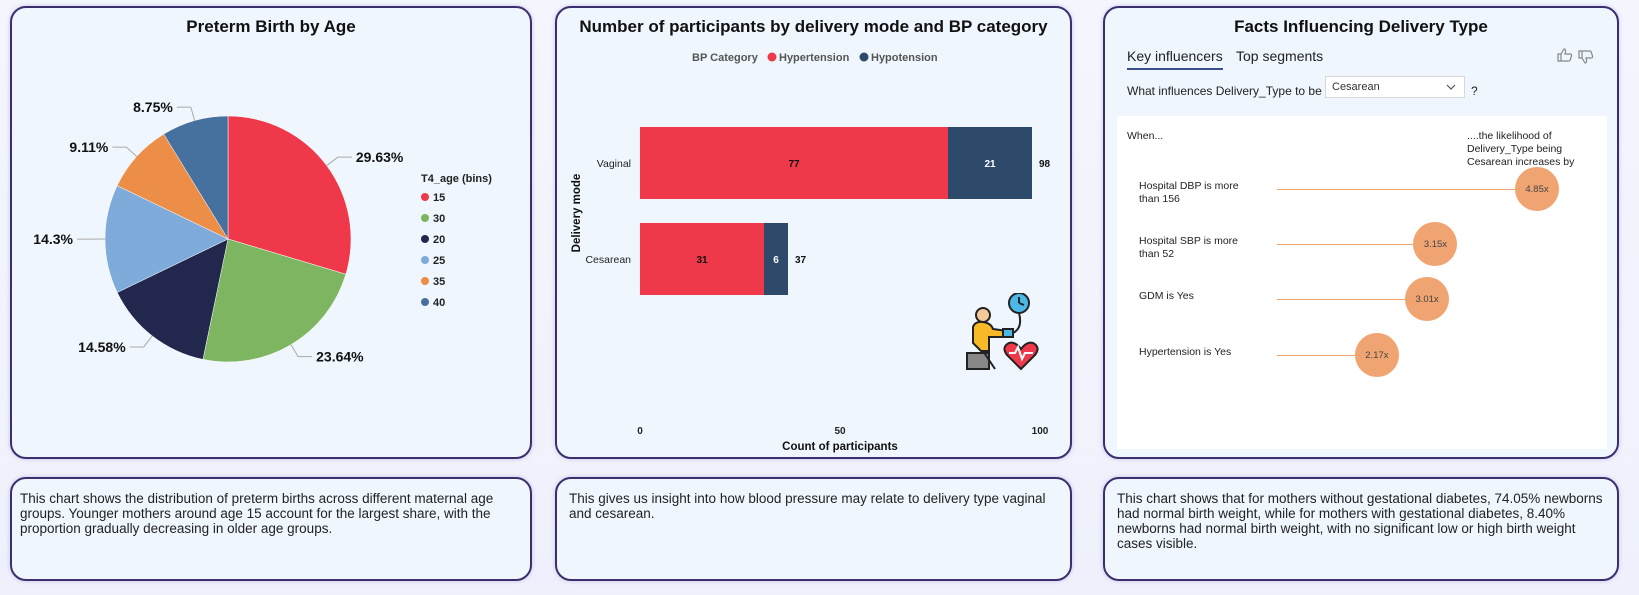 This screenshot has width=1639, height=595. Describe the element at coordinates (725, 58) in the screenshot. I see `bar-legend-title: BP Category` at that location.